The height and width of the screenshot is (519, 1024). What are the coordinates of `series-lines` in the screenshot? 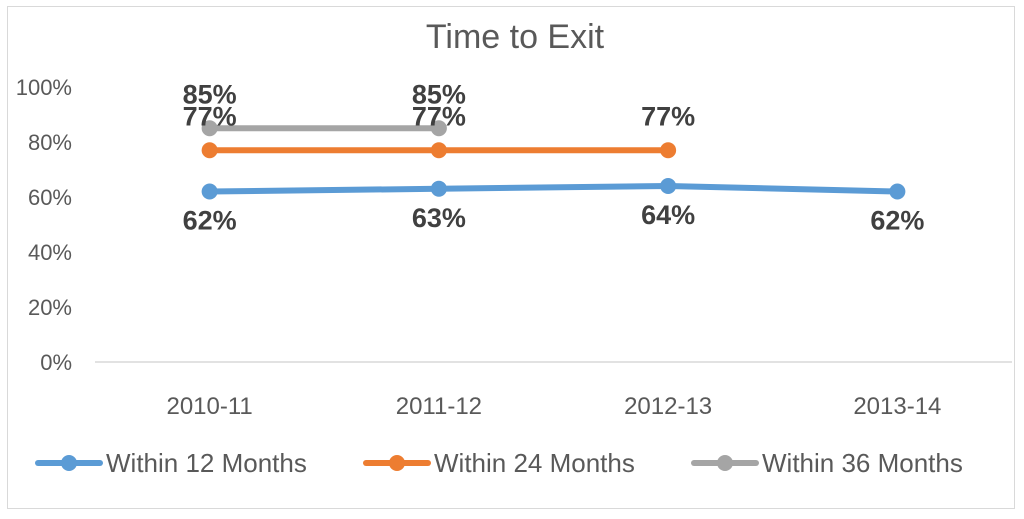 It's located at (553, 160).